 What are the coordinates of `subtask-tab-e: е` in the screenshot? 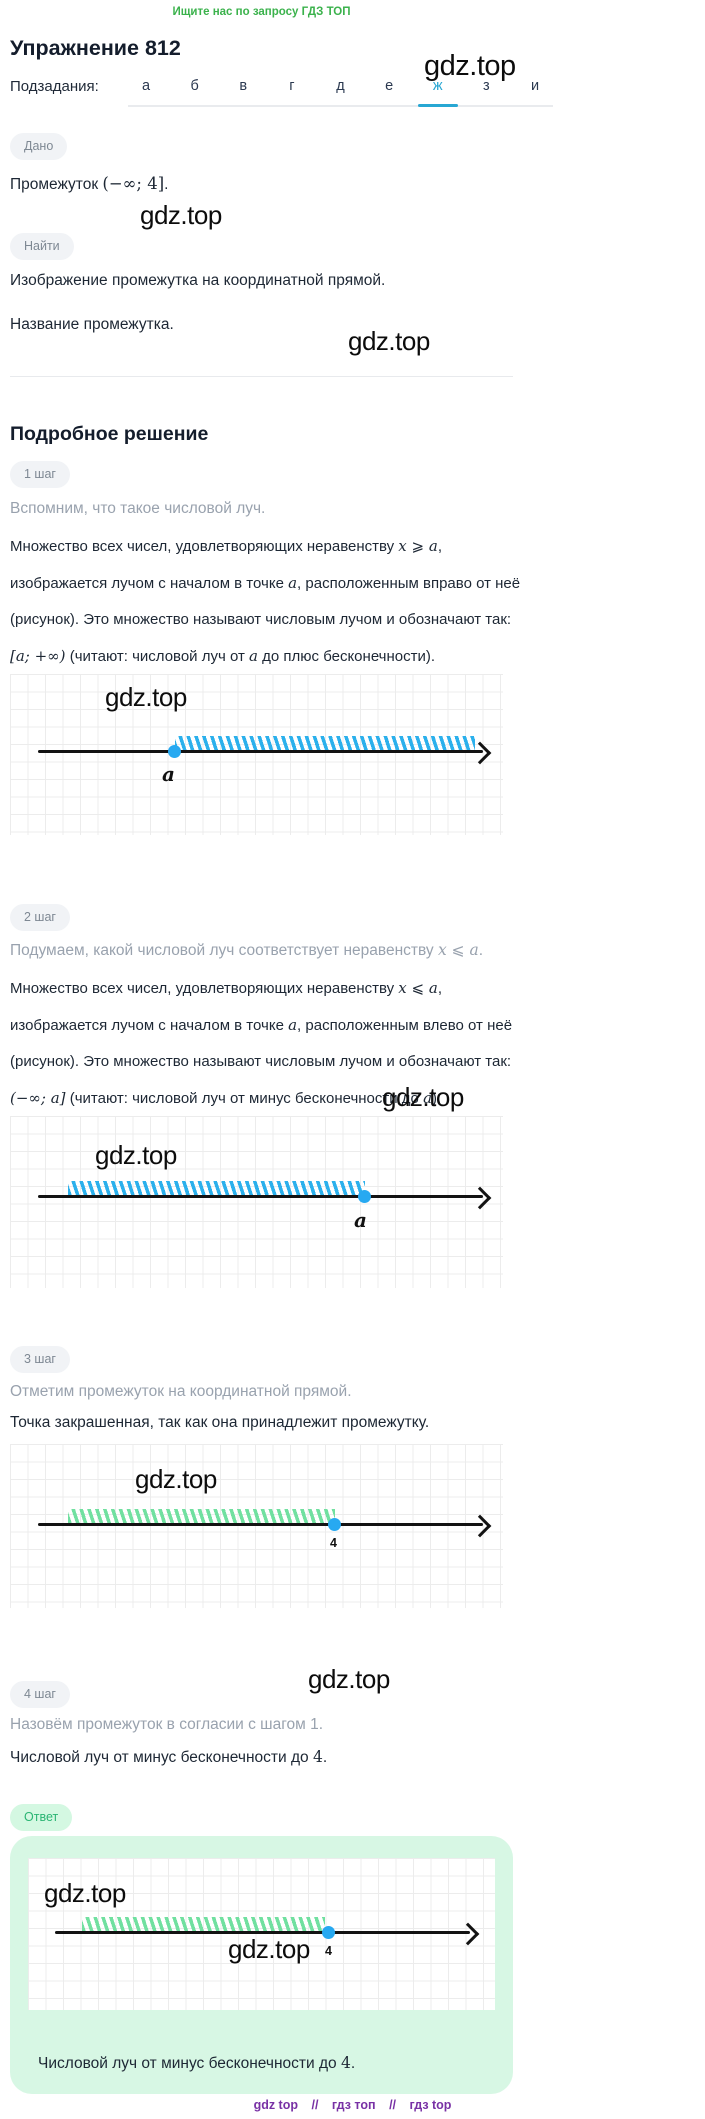 It's located at (389, 86).